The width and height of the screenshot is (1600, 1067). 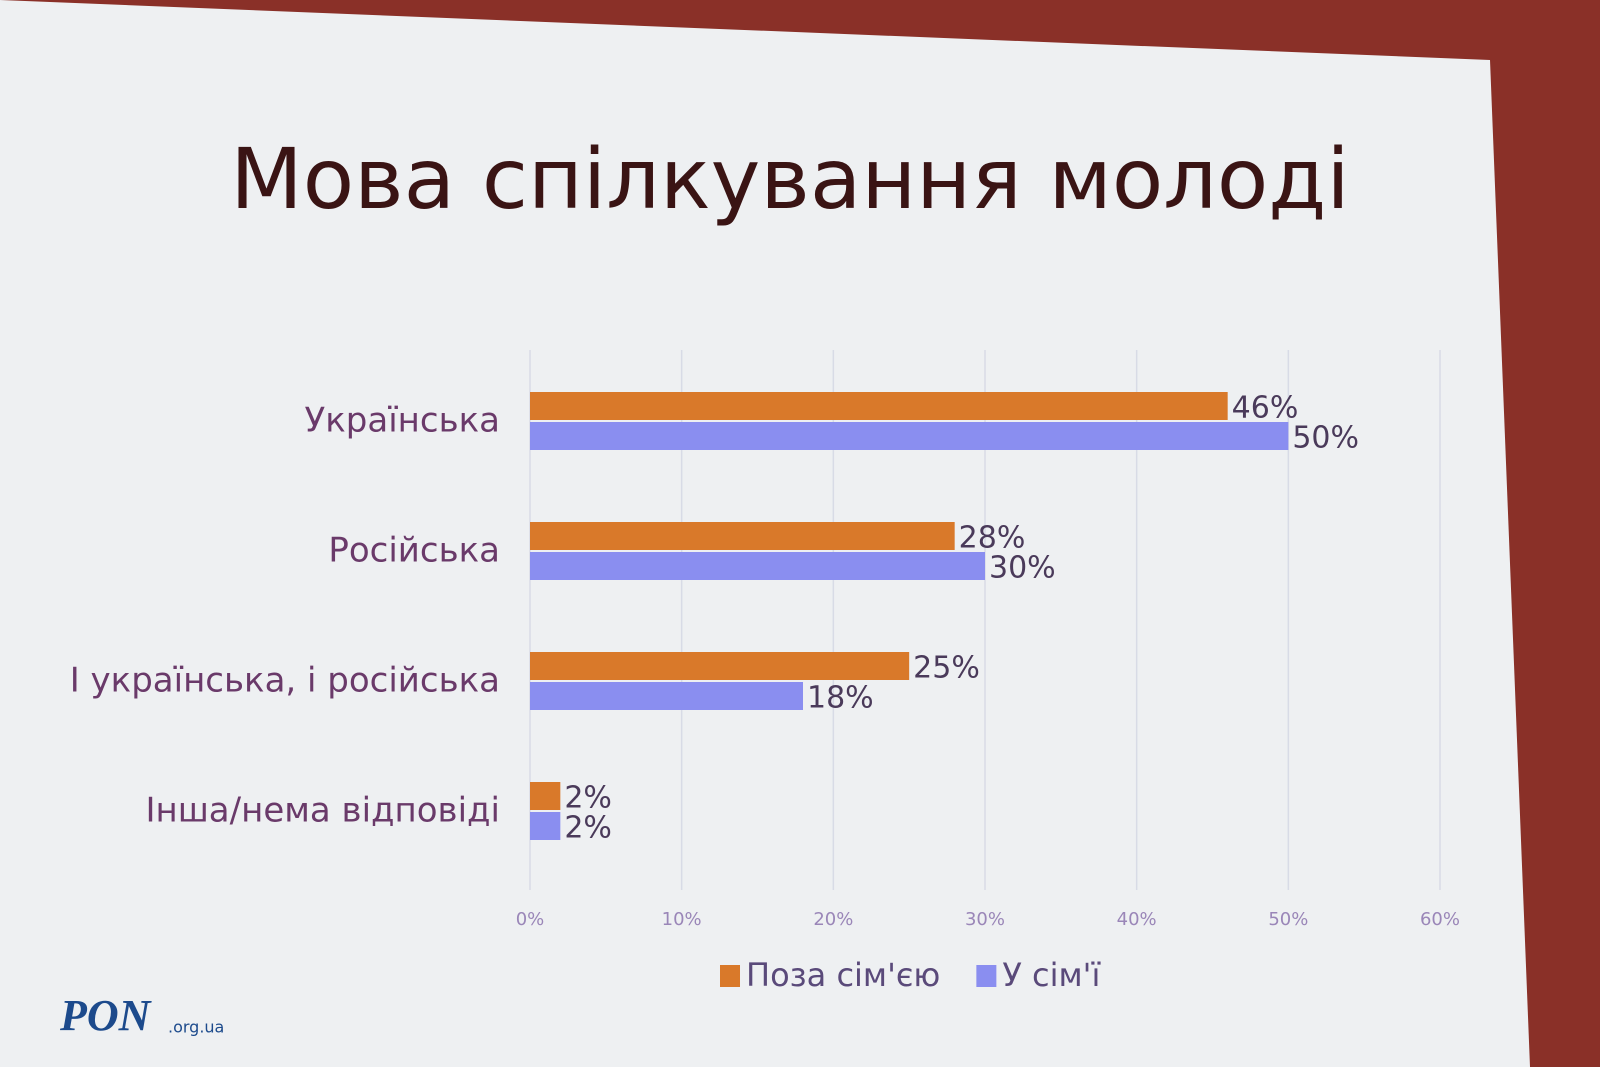 What do you see at coordinates (992, 538) in the screenshot?
I see `value-label: 28%` at bounding box center [992, 538].